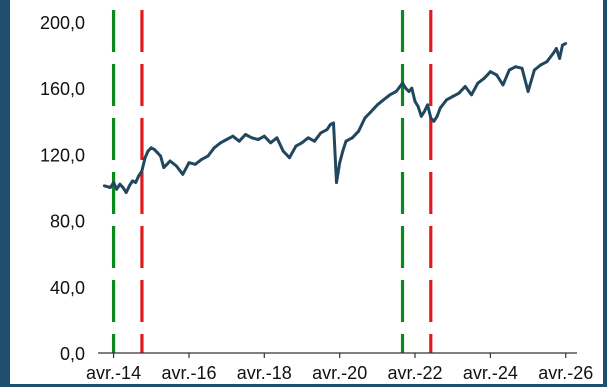 This screenshot has width=607, height=387. I want to click on x-tick-label: avr.-14, so click(113, 373).